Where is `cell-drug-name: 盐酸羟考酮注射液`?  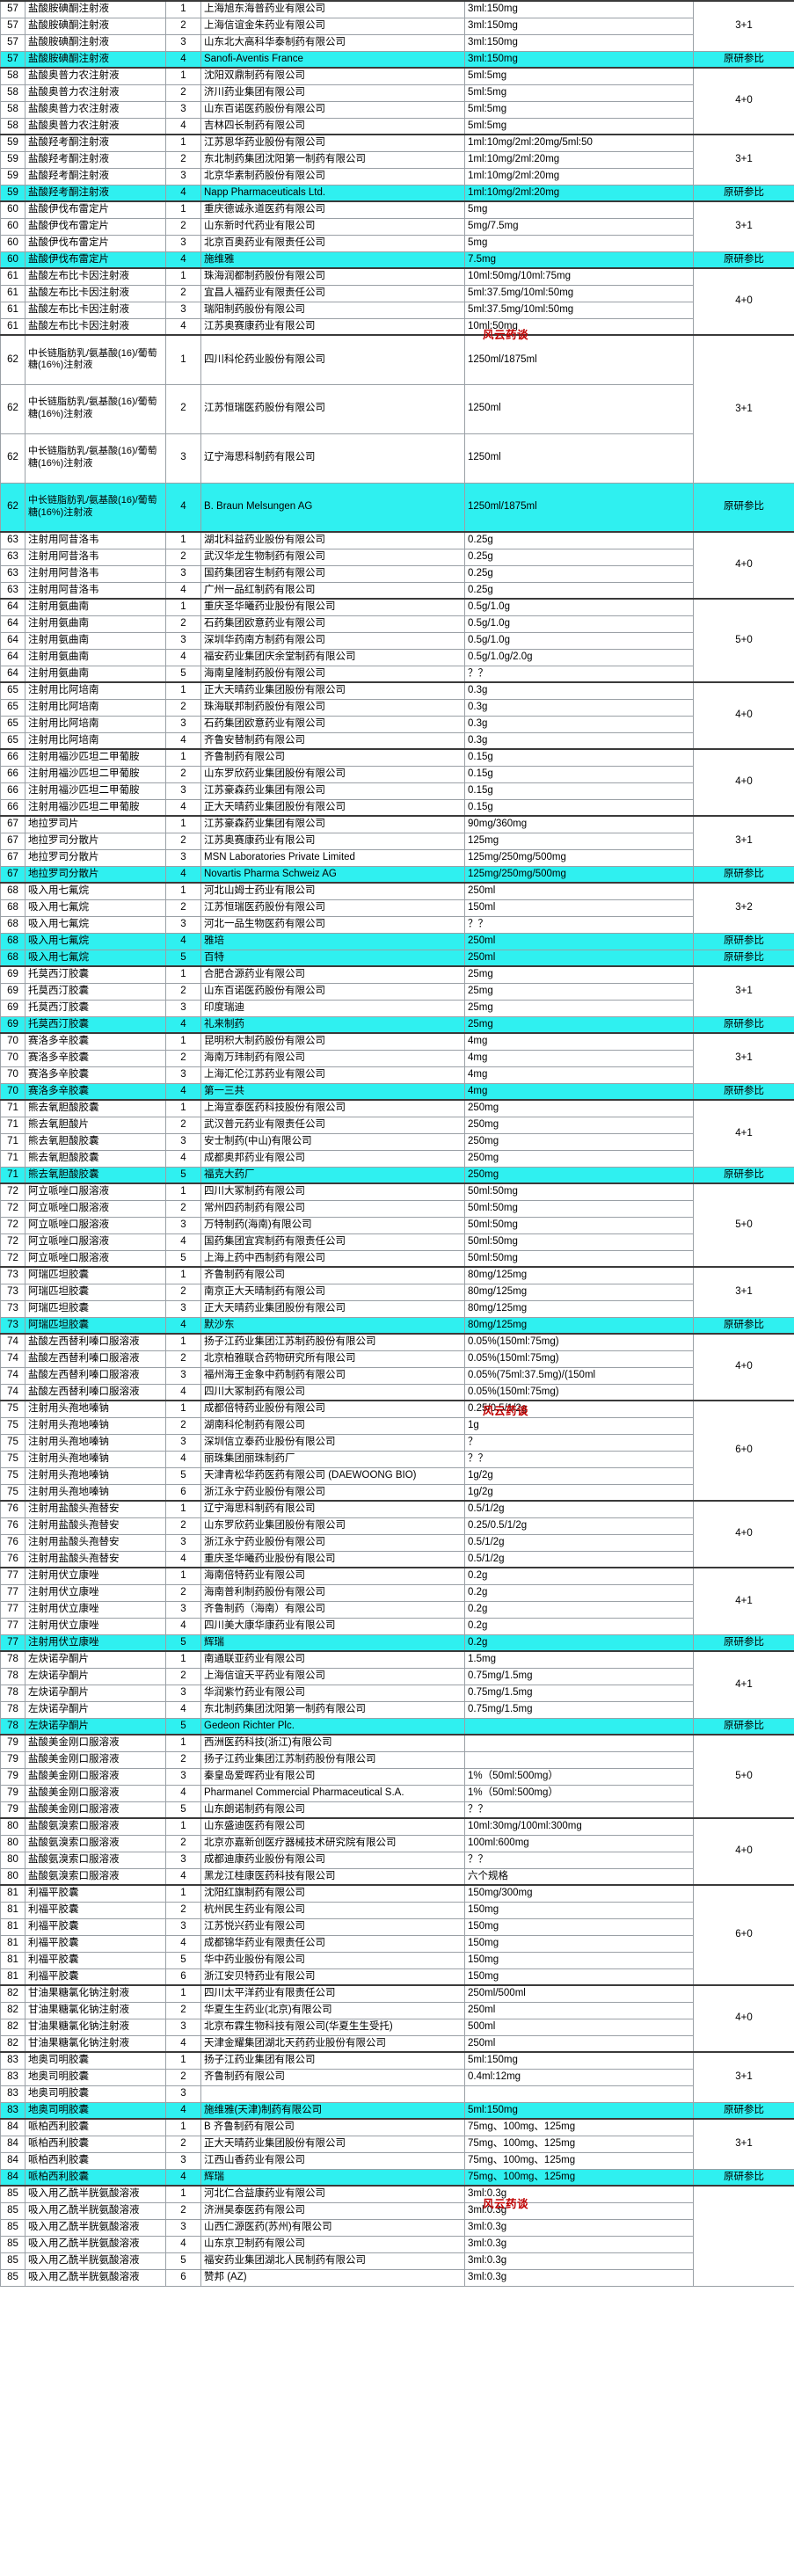
cell-drug-name: 盐酸羟考酮注射液 is located at coordinates (95, 159).